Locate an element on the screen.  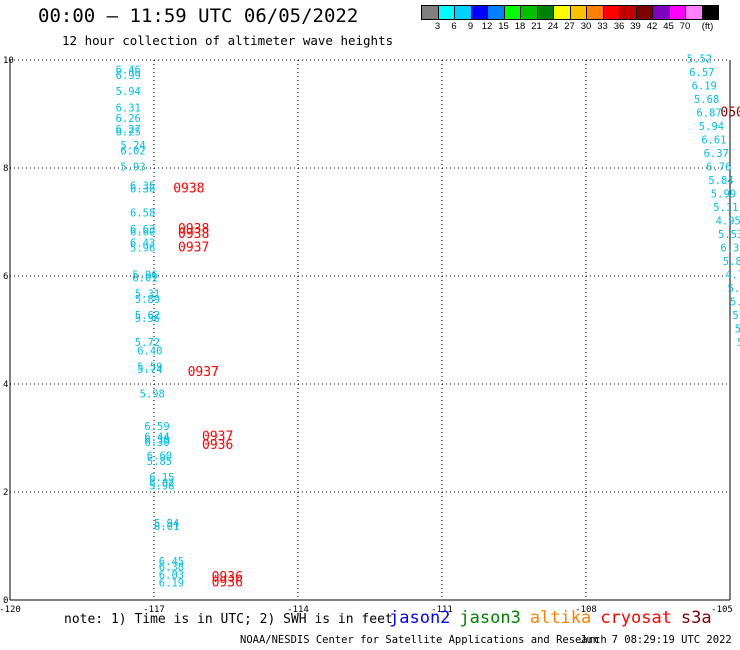
colorbar-label: 6 is located at coordinates (454, 26).